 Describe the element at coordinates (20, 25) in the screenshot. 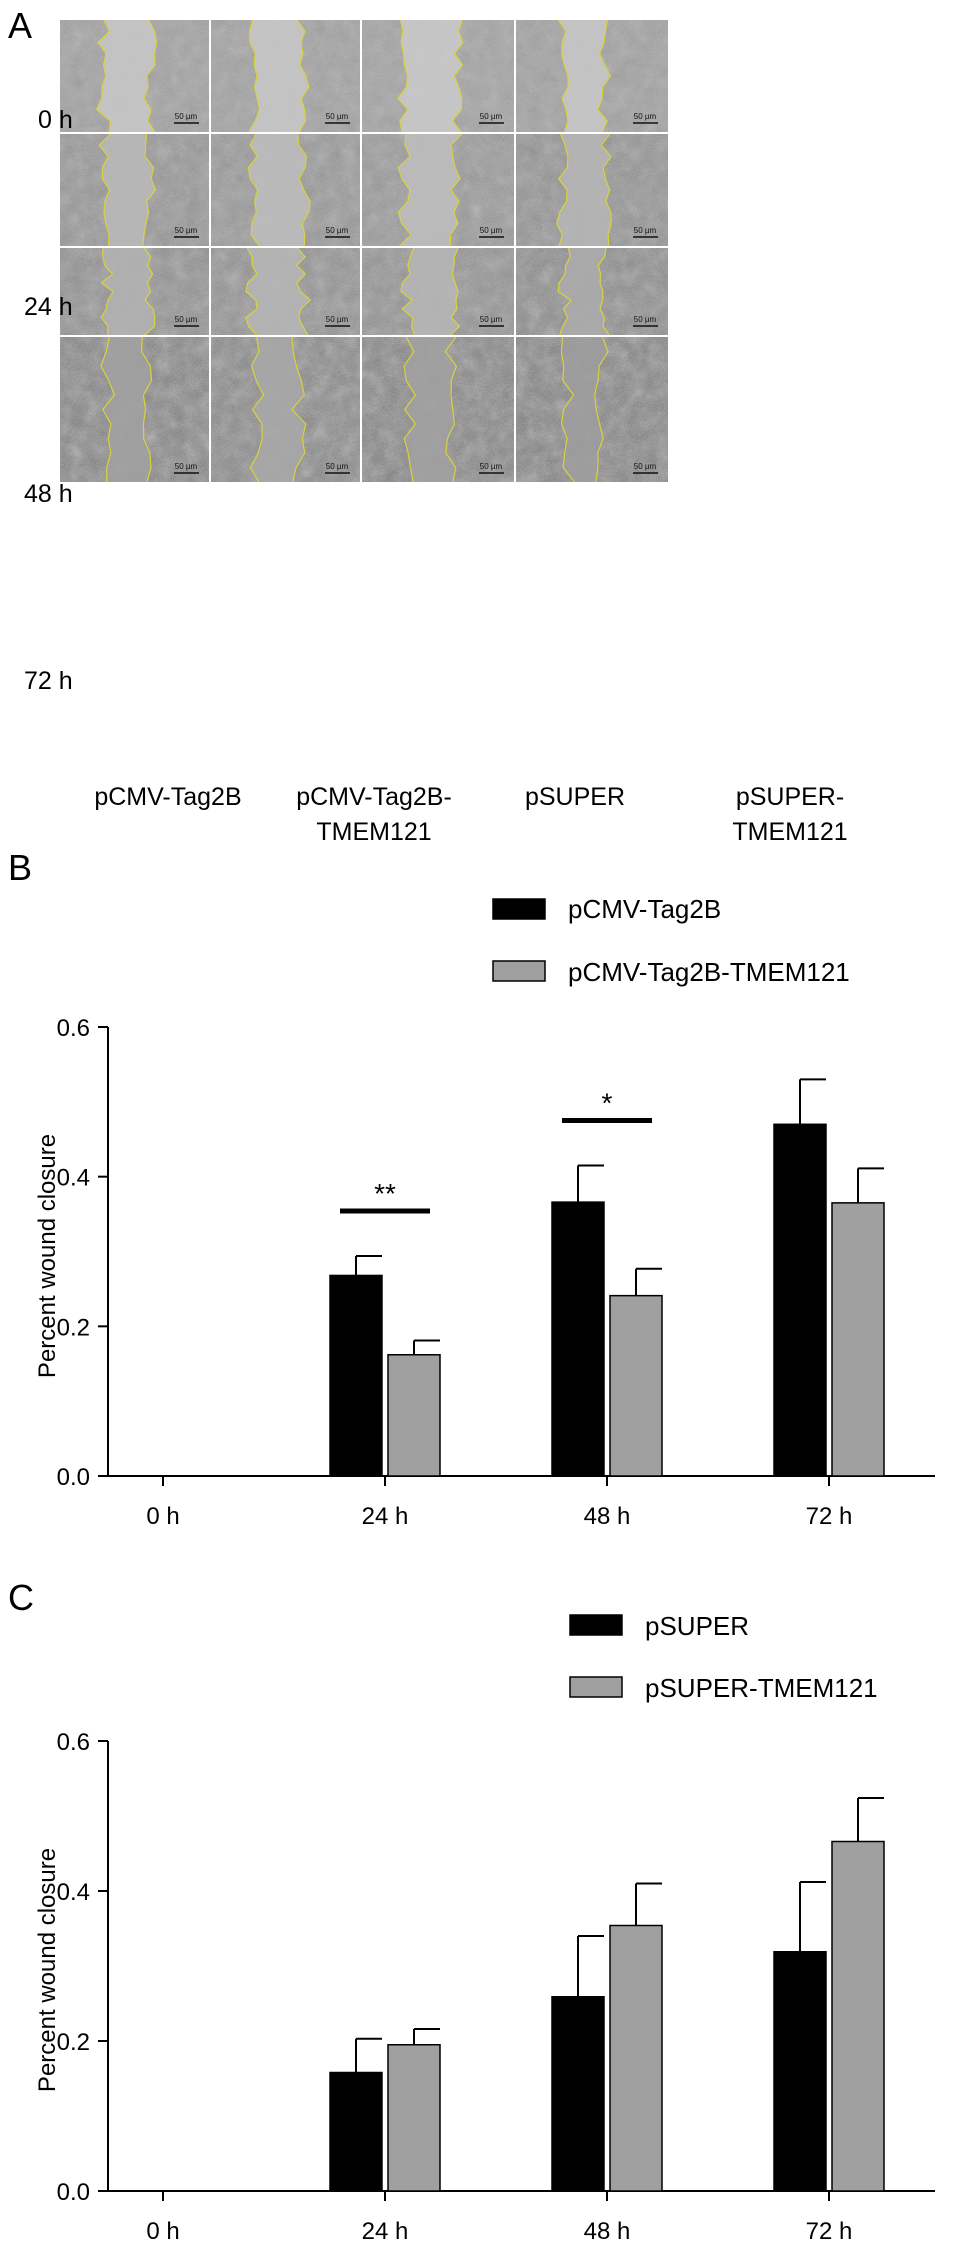

I see `panel-a-letter: A` at that location.